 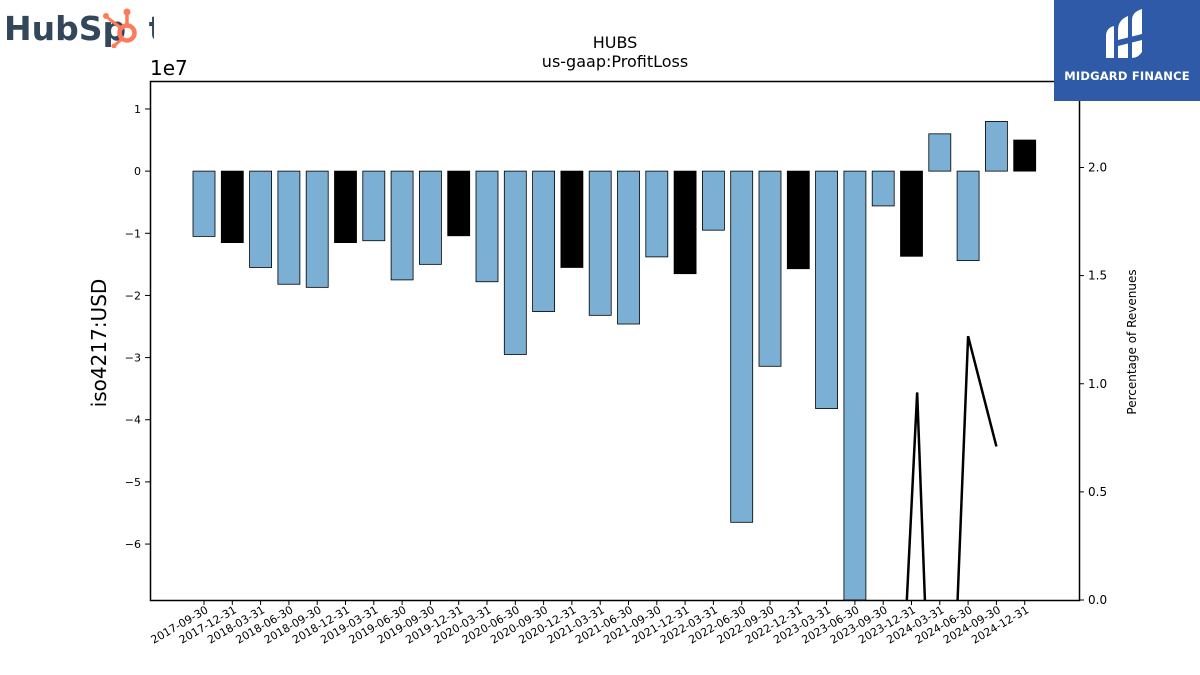 I want to click on y2-tick-label: 2.0, so click(x=1097, y=168).